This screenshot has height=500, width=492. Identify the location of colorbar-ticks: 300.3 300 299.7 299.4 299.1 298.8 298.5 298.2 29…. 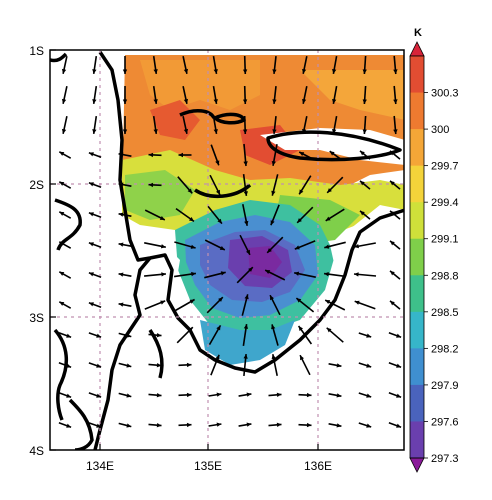
(441, 276).